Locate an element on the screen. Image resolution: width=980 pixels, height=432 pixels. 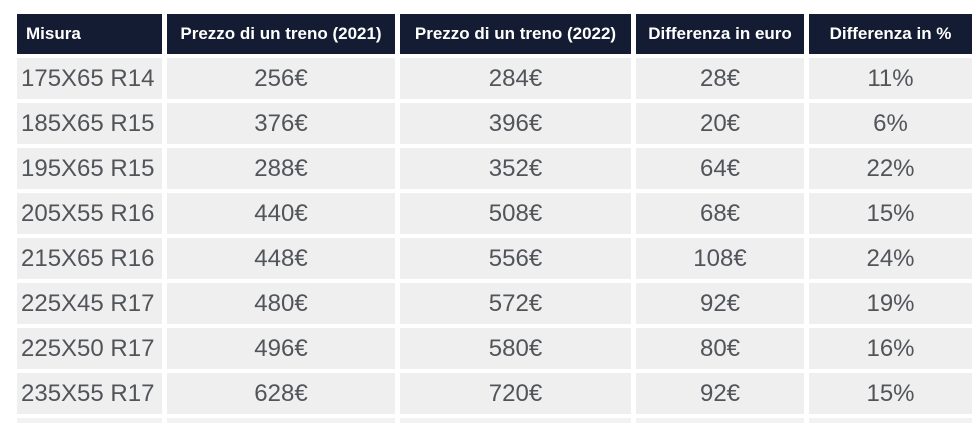
table-row: 225X50 R17 496€ 580€ 80€ 16% is located at coordinates (494, 348).